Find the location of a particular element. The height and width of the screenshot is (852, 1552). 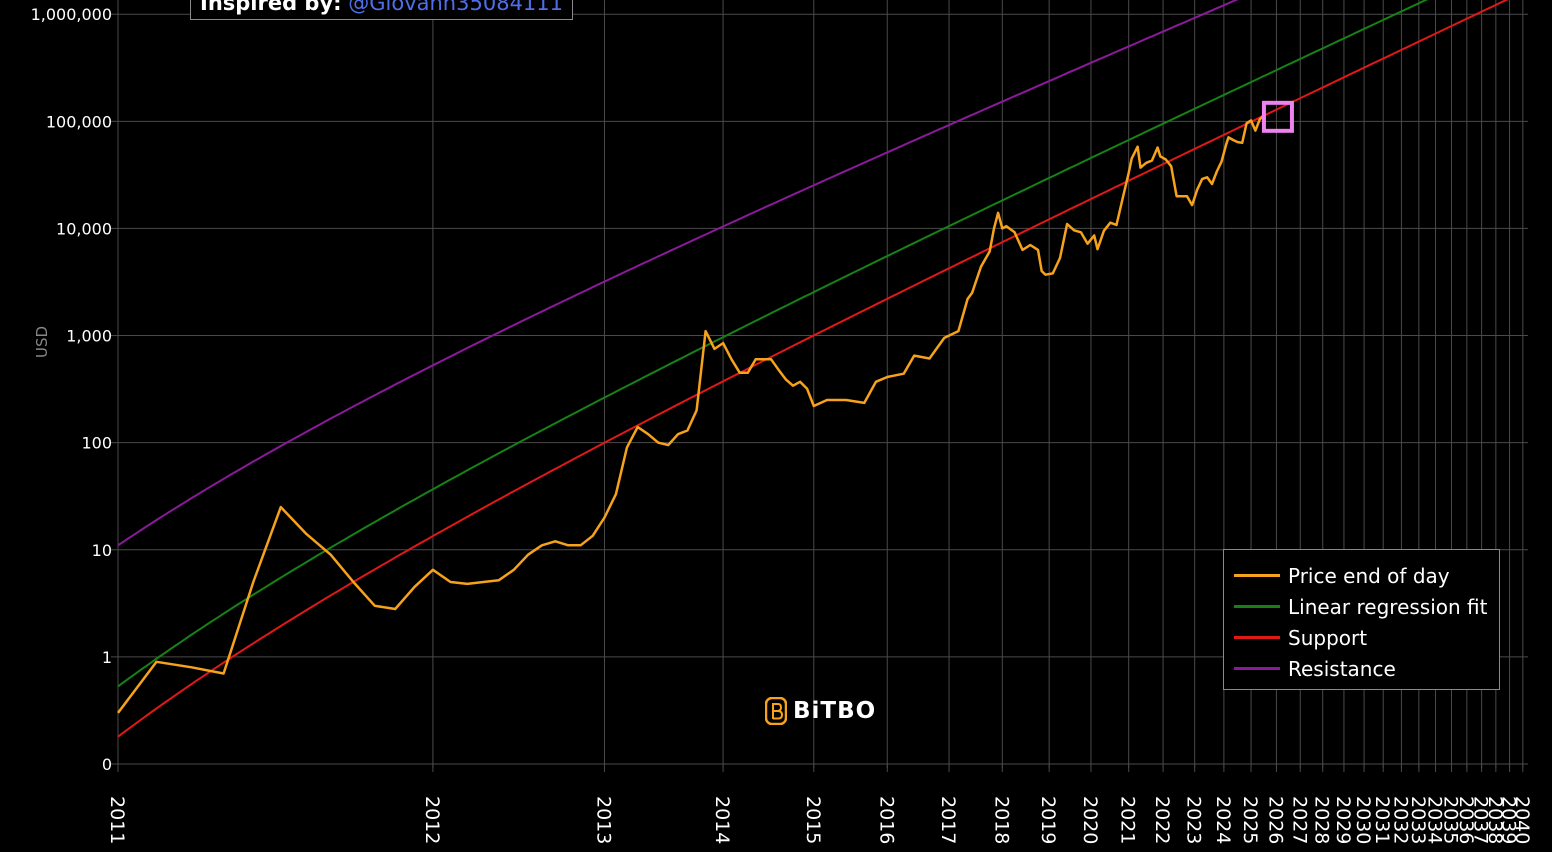

x-tick-label: 2034 is located at coordinates (1435, 820).